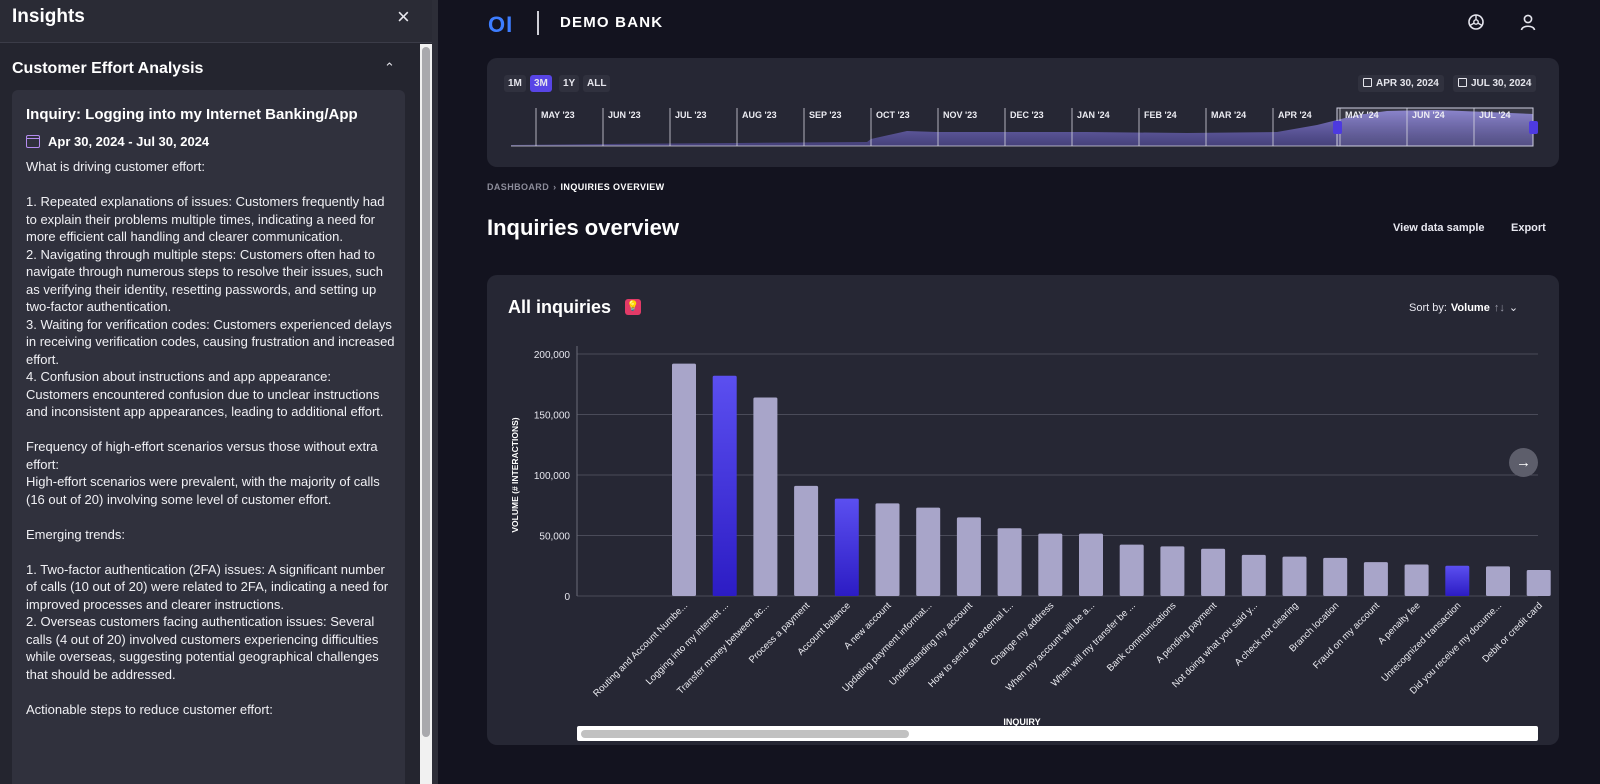 The image size is (1600, 784). What do you see at coordinates (1337, 127) in the screenshot?
I see `selection-handle-left` at bounding box center [1337, 127].